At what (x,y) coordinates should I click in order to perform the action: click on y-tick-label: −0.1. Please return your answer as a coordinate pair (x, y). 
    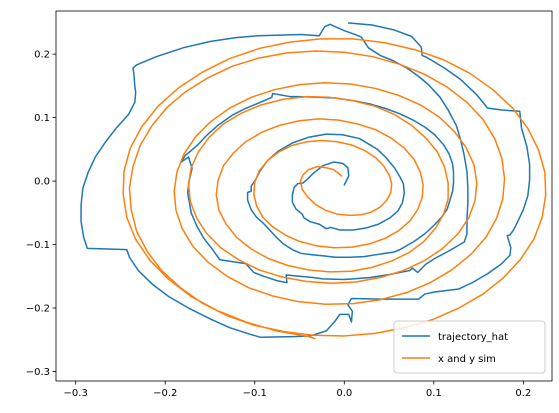
    Looking at the image, I should click on (38, 245).